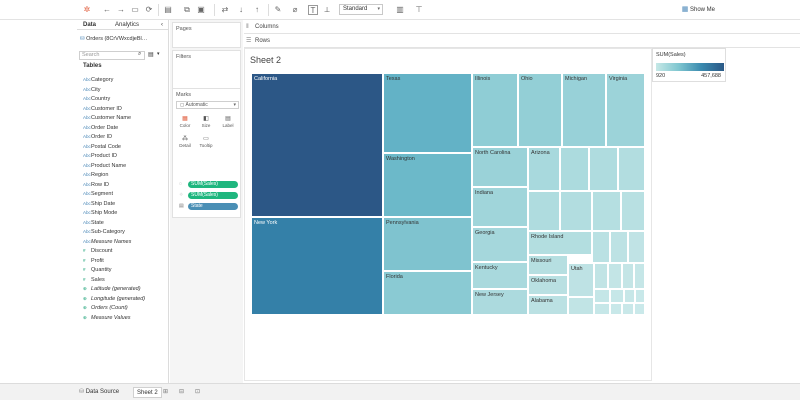 This screenshot has height=400, width=800. Describe the element at coordinates (112, 55) in the screenshot. I see `search-input: Search` at that location.